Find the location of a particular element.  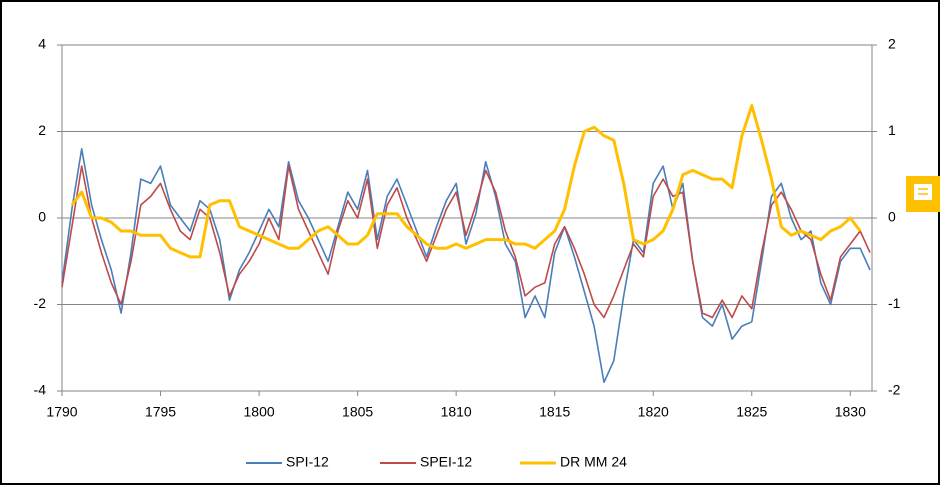

legend-label: SPEI-12 is located at coordinates (446, 462).